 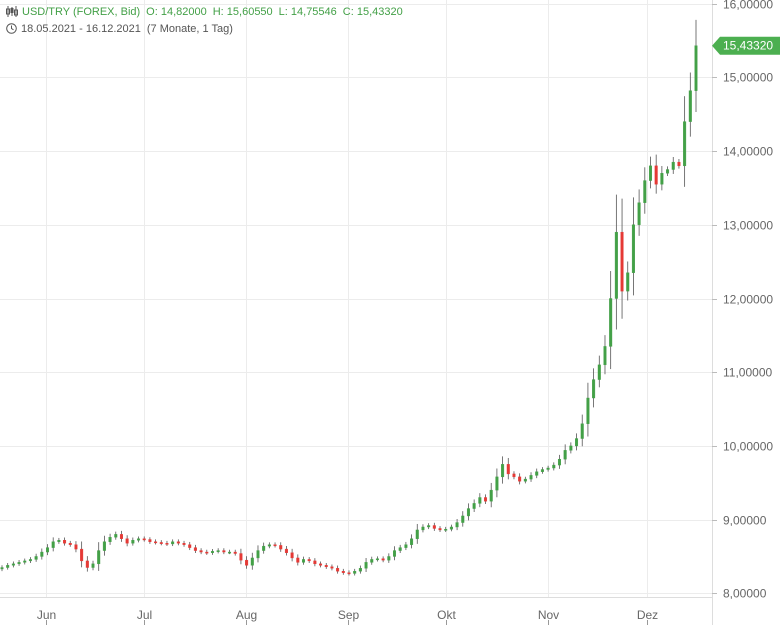 I want to click on instrument-name: USD/TRY (FOREX, Bid), so click(x=81, y=12).